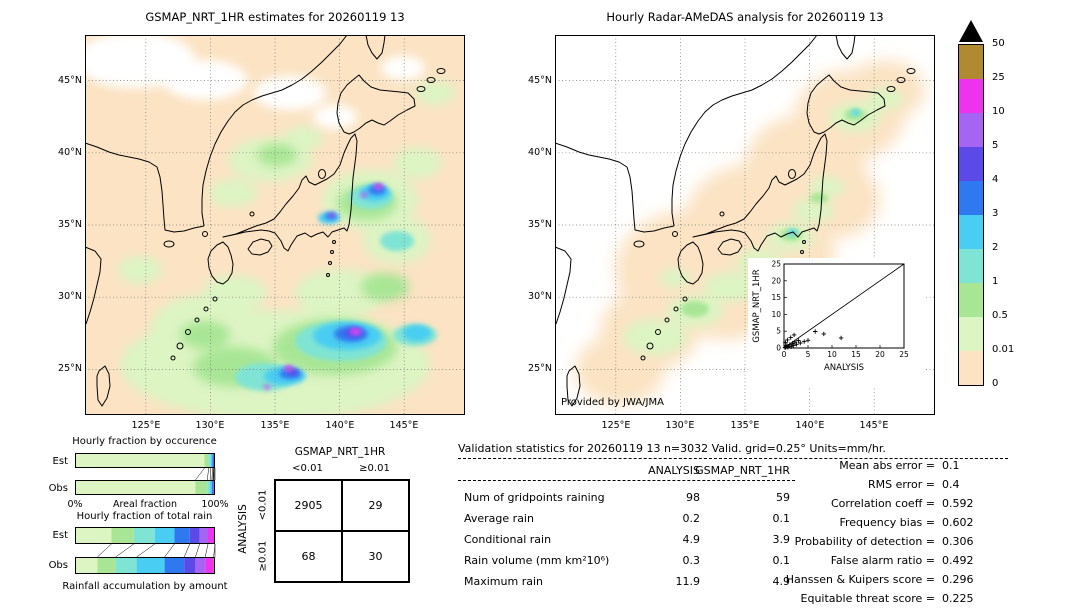  What do you see at coordinates (995, 145) in the screenshot?
I see `colorbar-tick-label: 5` at bounding box center [995, 145].